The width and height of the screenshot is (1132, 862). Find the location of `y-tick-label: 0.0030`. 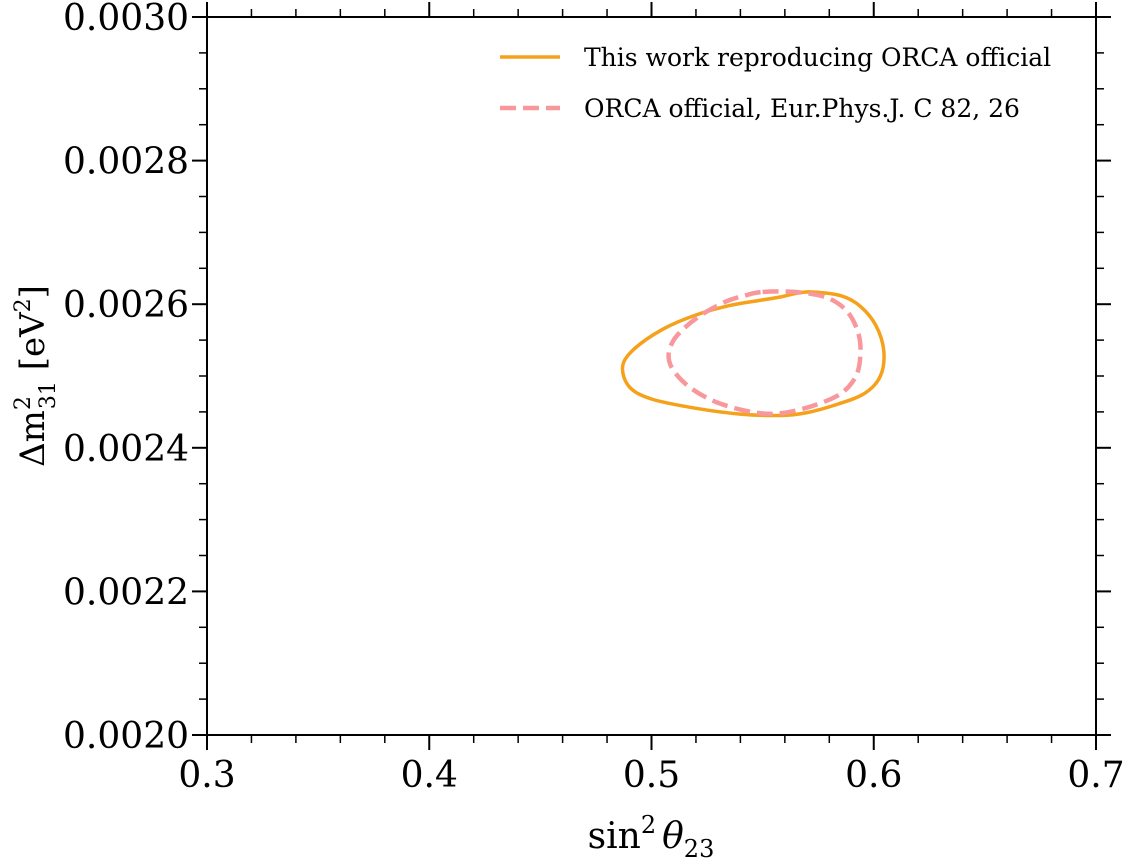

y-tick-label: 0.0030 is located at coordinates (126, 19).